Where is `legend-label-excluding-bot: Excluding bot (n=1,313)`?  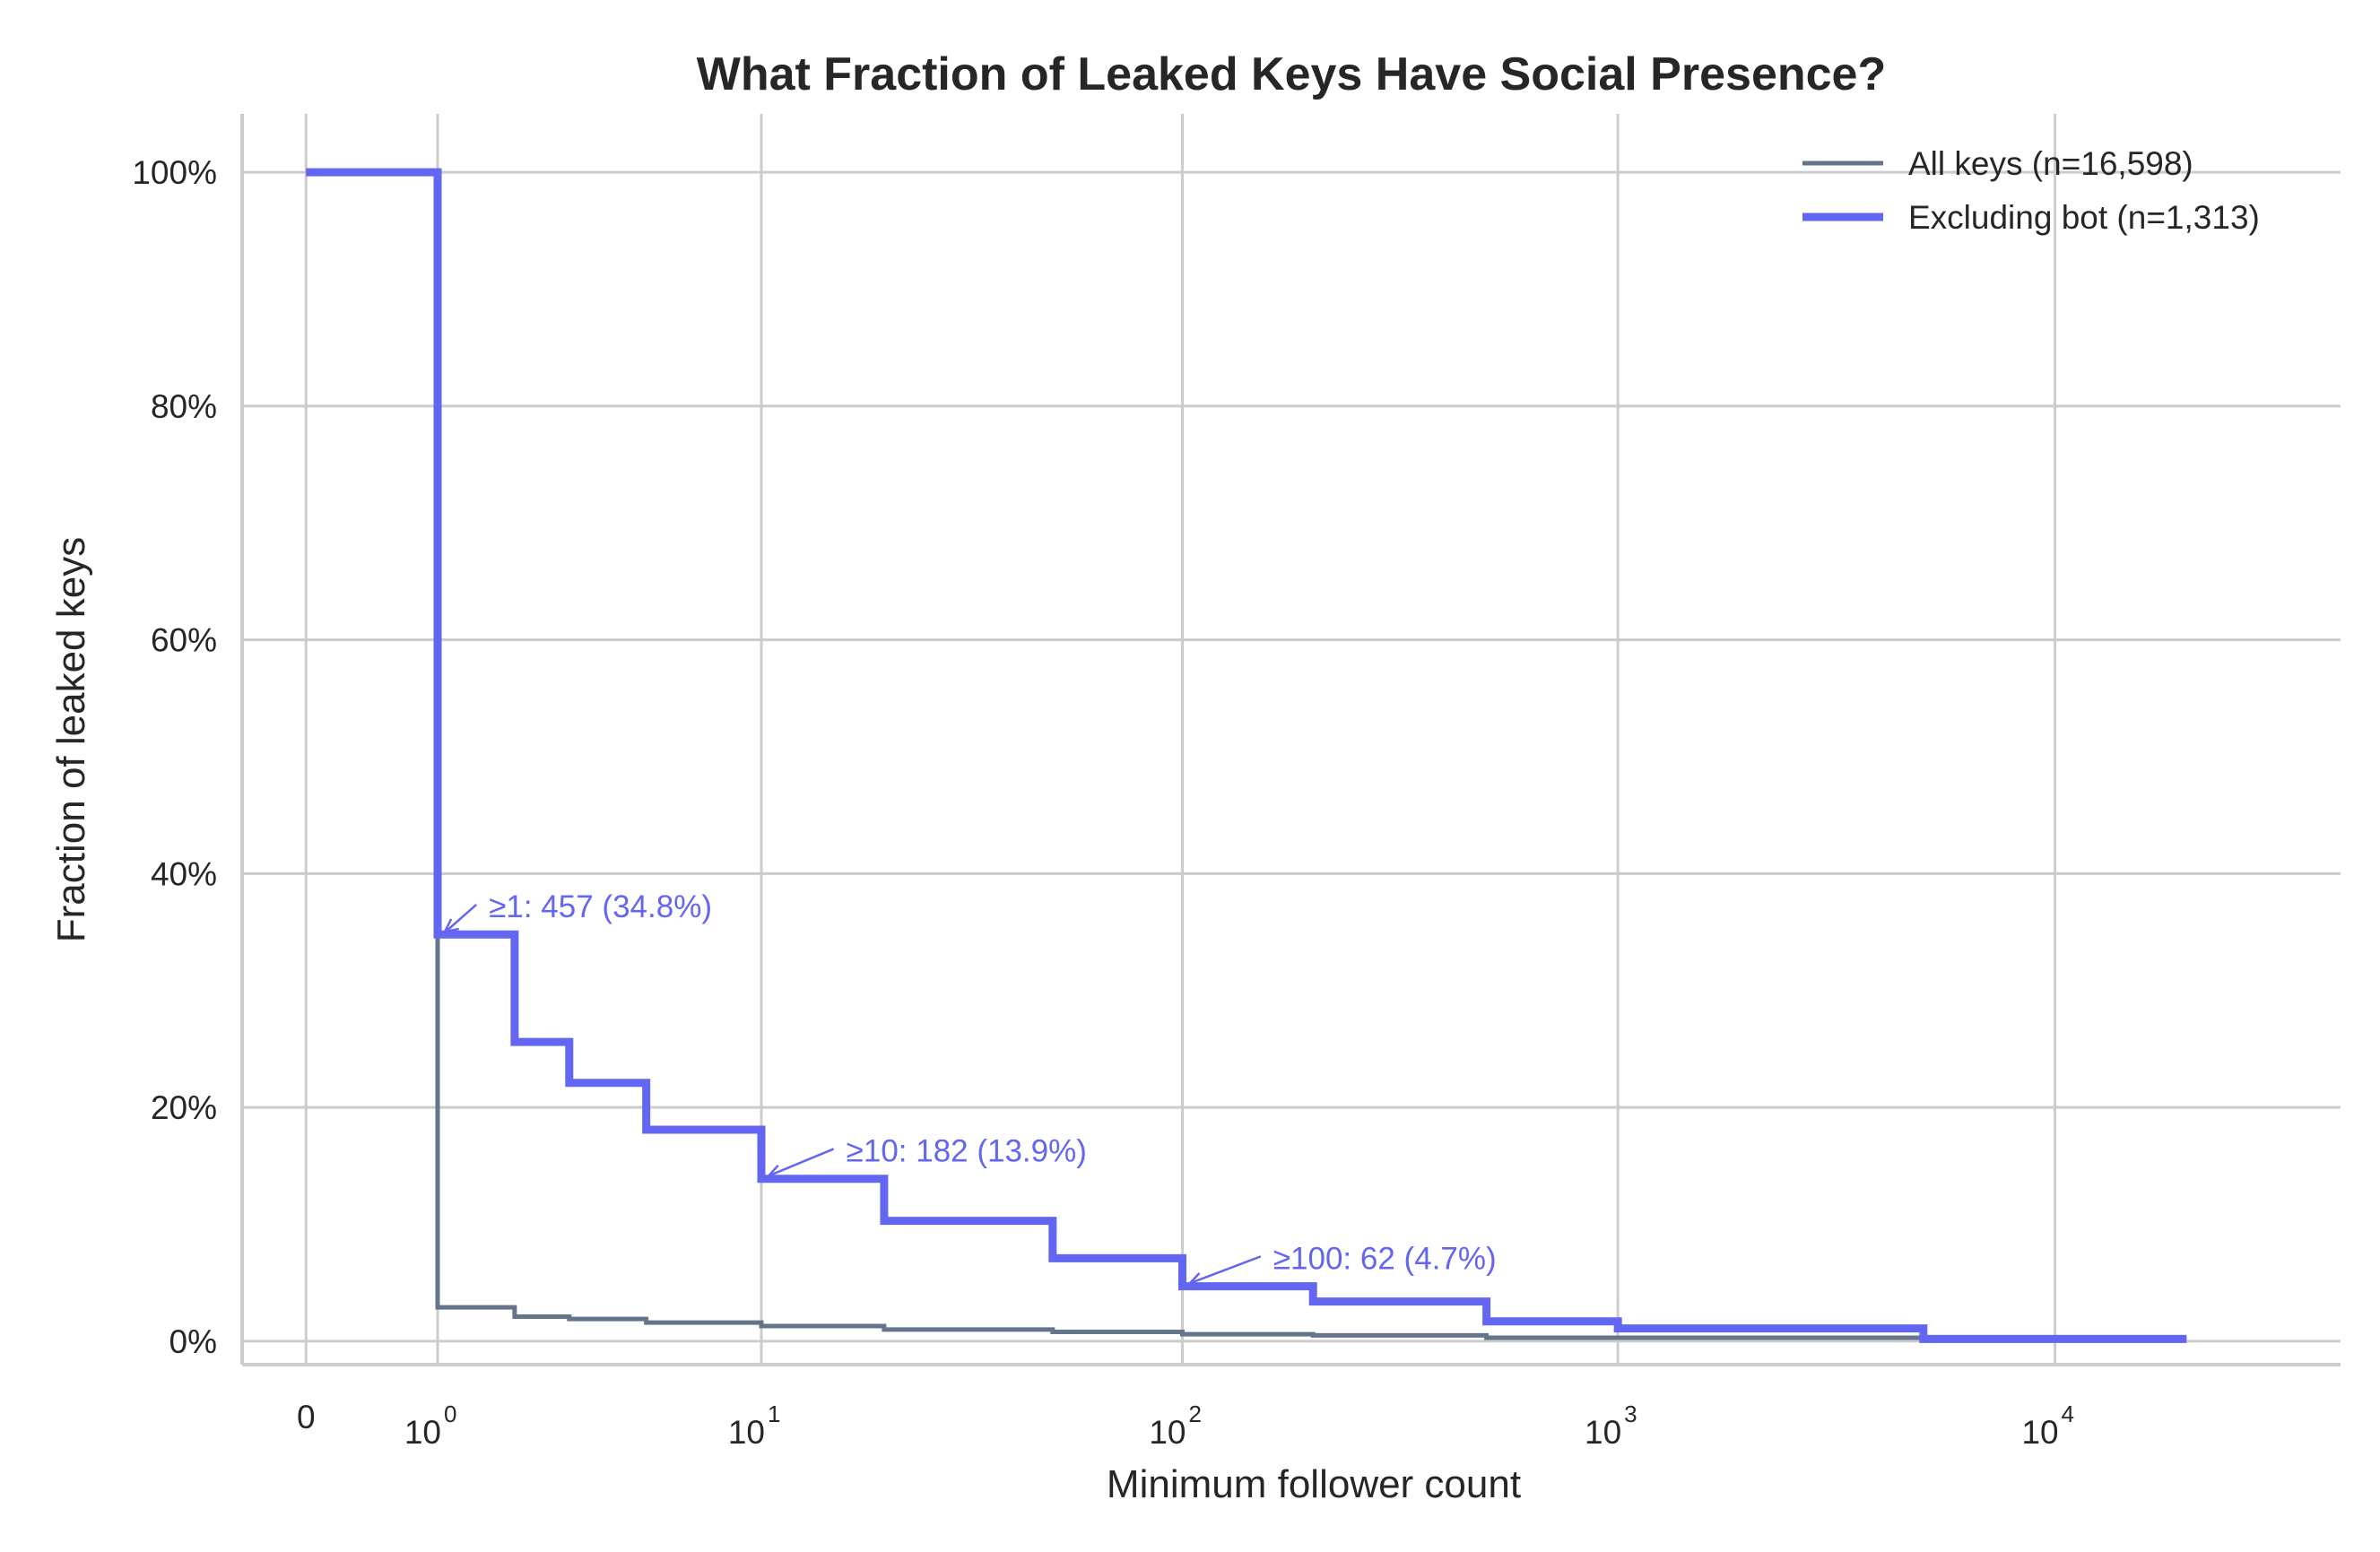 legend-label-excluding-bot: Excluding bot (n=1,313) is located at coordinates (2084, 217).